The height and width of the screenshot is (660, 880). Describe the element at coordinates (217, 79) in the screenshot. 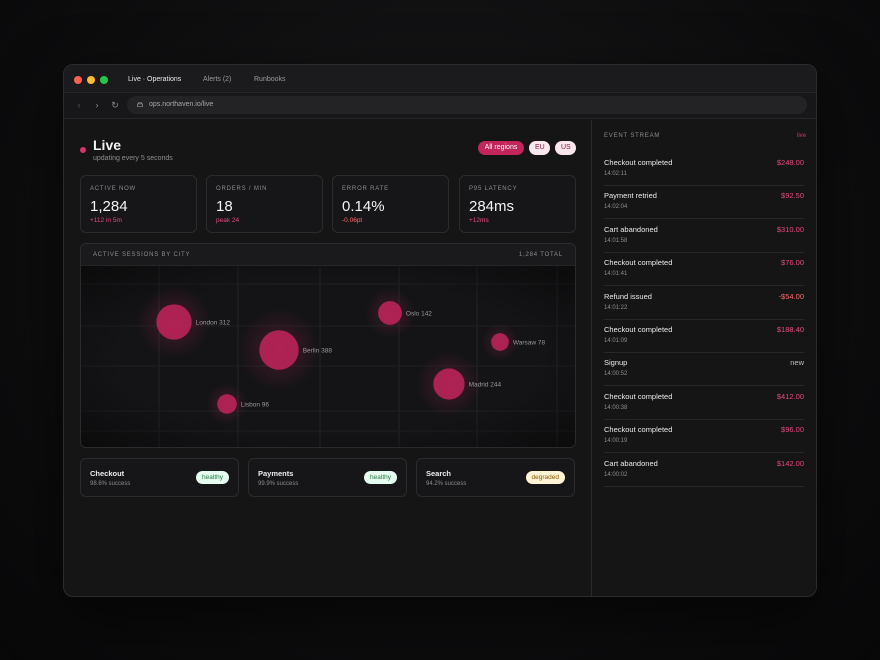

I see `tab-alerts: Alerts (2)` at that location.